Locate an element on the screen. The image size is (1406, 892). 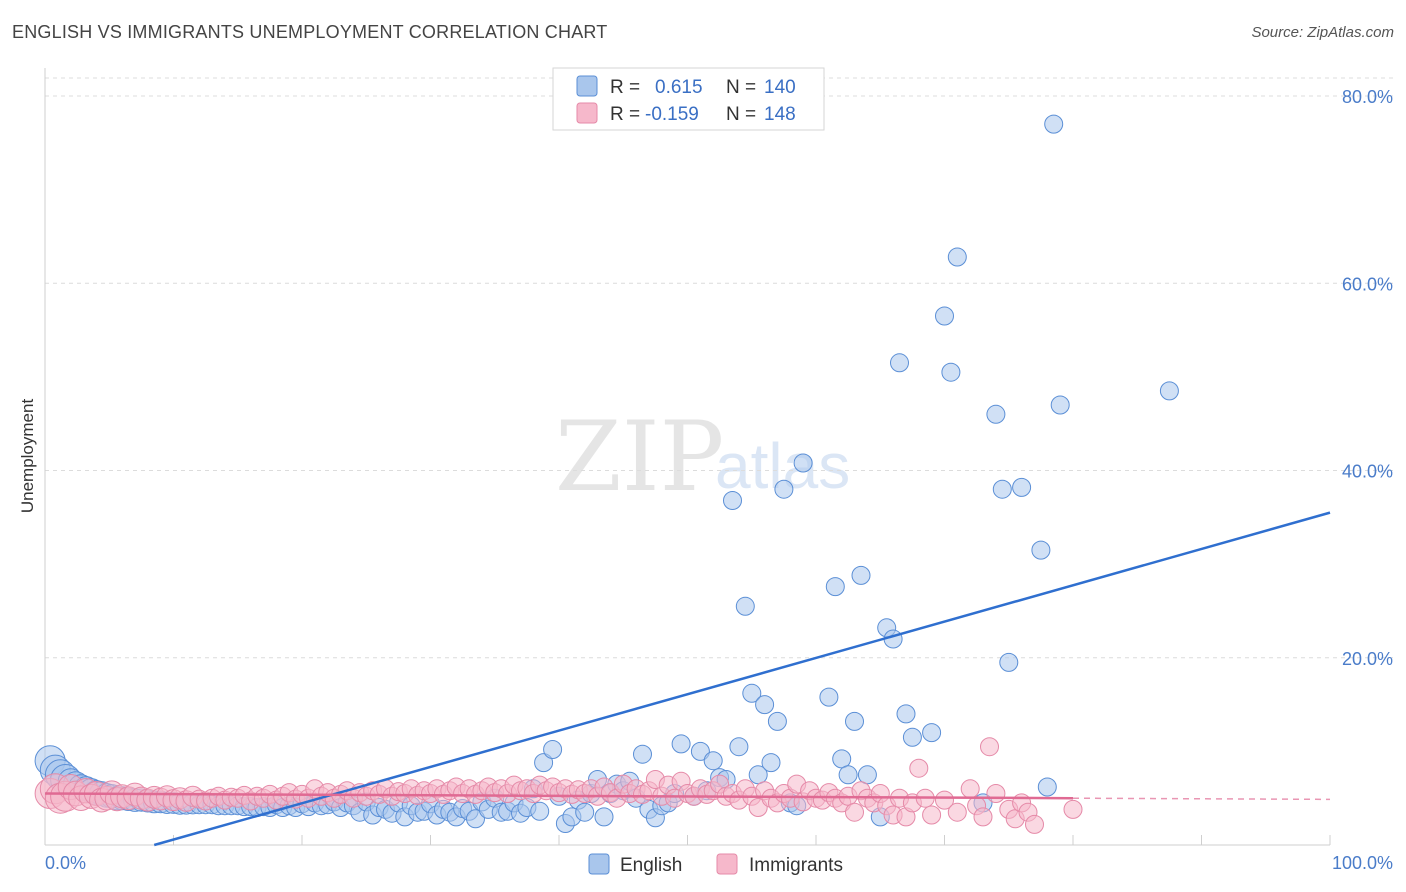
bottom-legend-swatch-english is located at coordinates (599, 864).